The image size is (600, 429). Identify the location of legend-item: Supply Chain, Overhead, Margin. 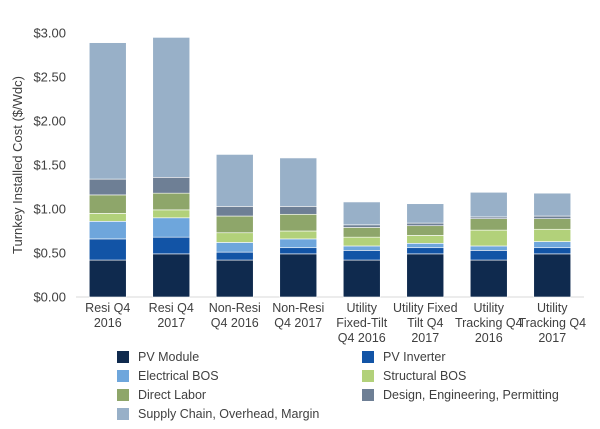
(218, 414).